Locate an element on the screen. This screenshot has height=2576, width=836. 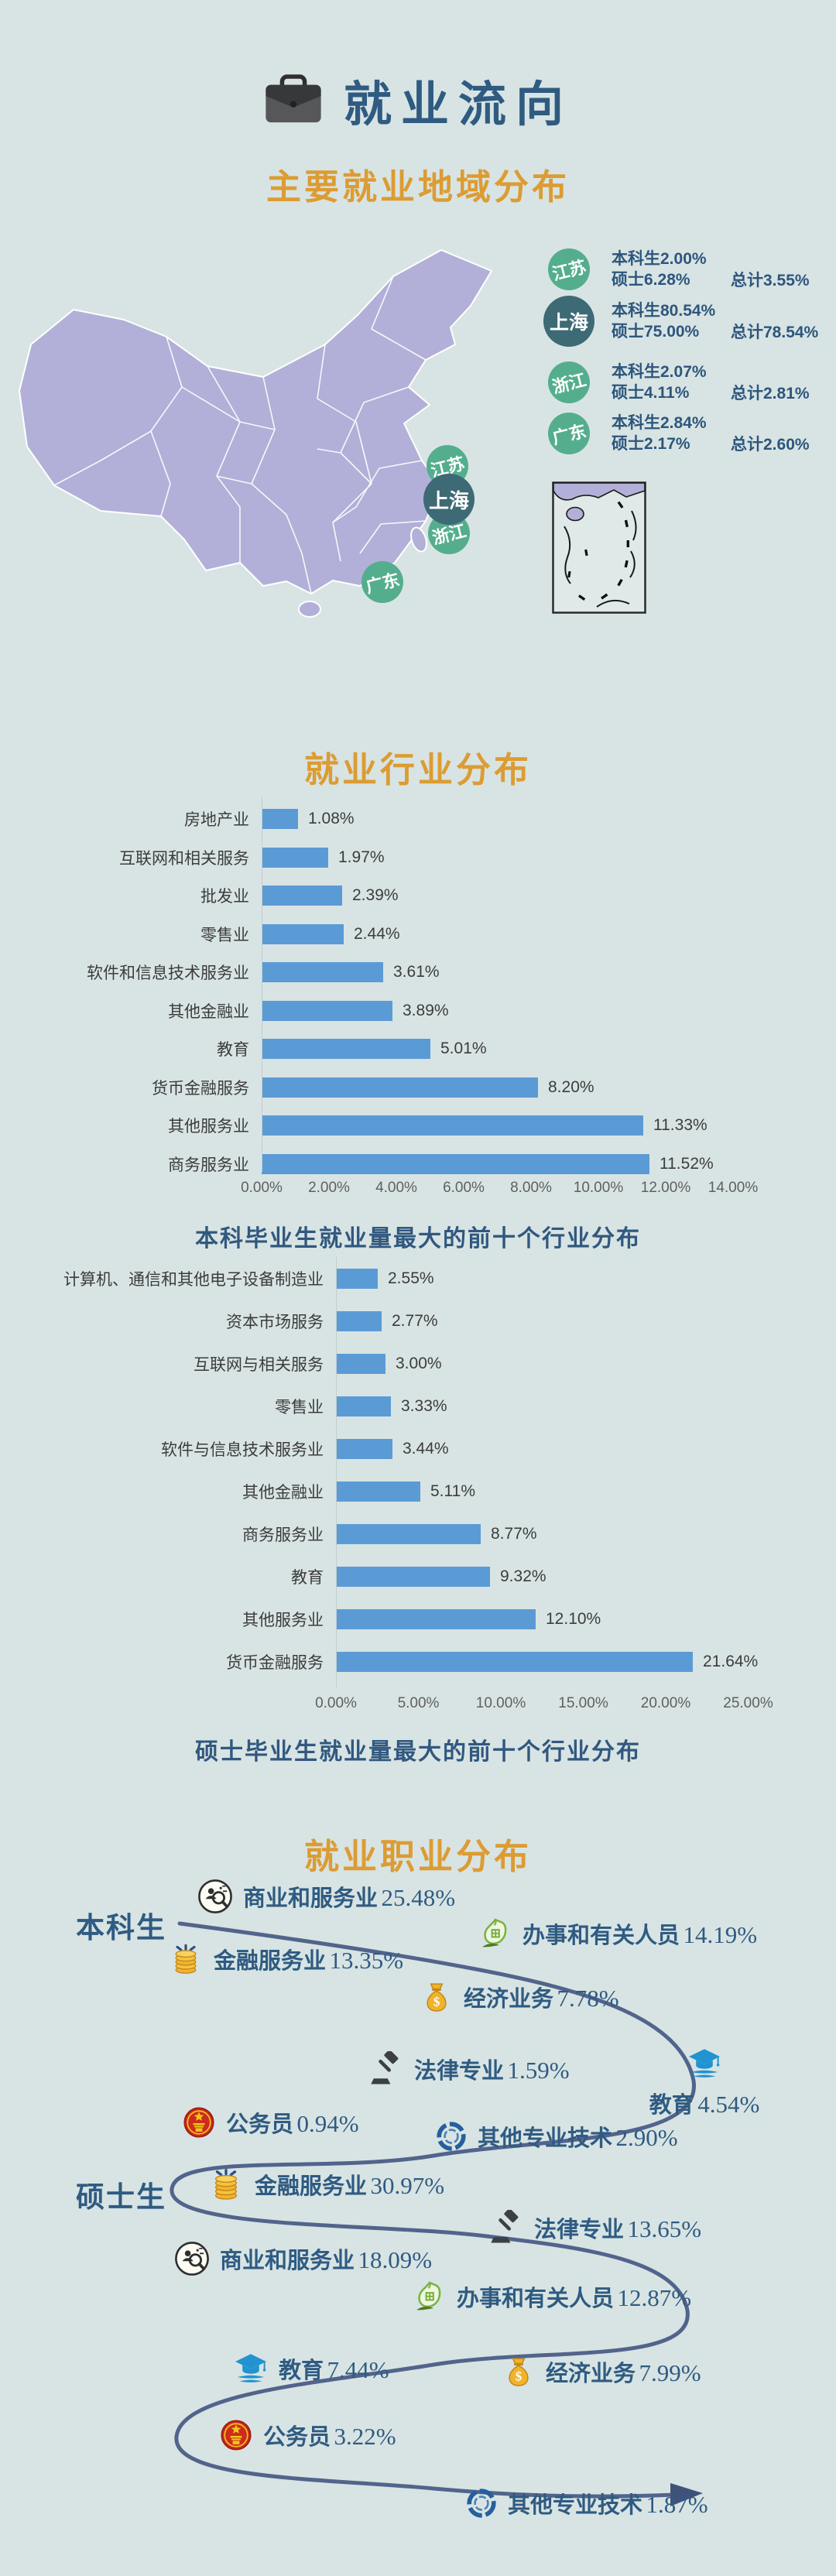
occupation-text: 金融服务业 13.35% is located at coordinates (308, 1959).